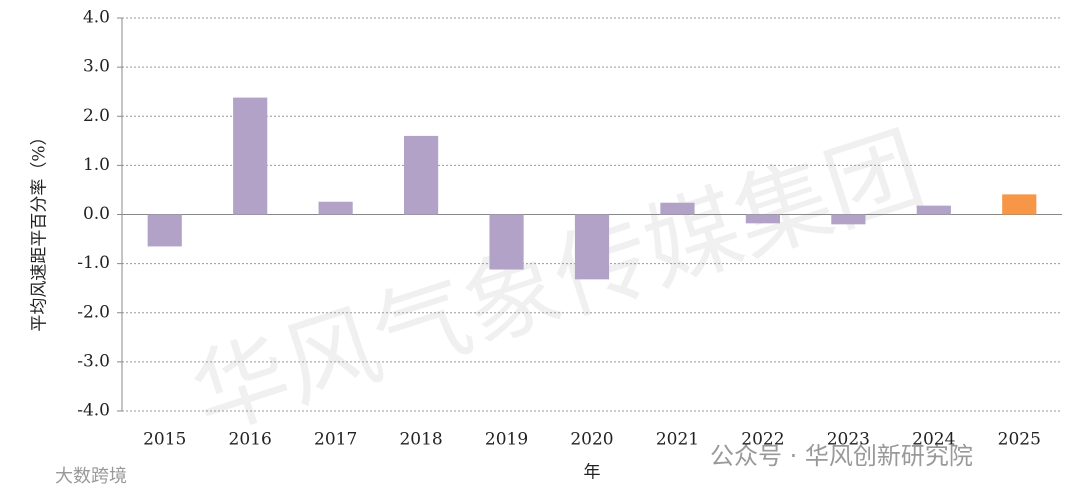 This screenshot has height=497, width=1080. I want to click on x-tick-label: 2025, so click(1019, 440).